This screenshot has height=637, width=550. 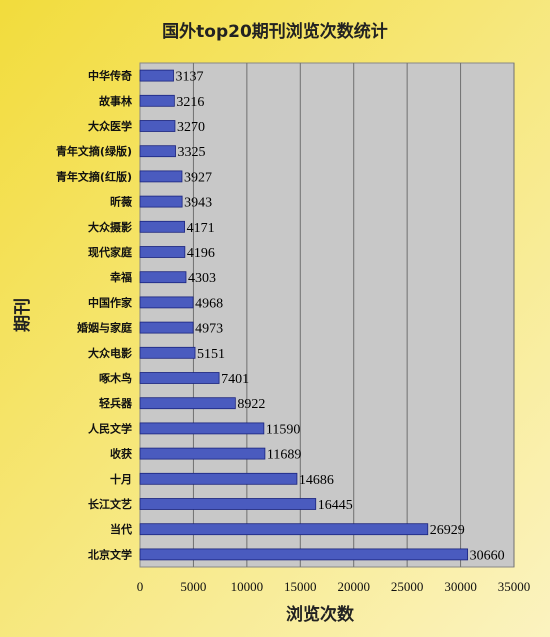 What do you see at coordinates (115, 101) in the screenshot?
I see `category-label: 故事林` at bounding box center [115, 101].